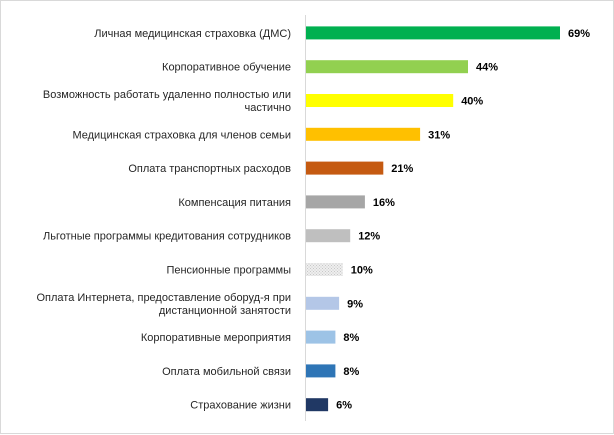  What do you see at coordinates (234, 203) in the screenshot?
I see `category-label-6: Компенсация питания` at bounding box center [234, 203].